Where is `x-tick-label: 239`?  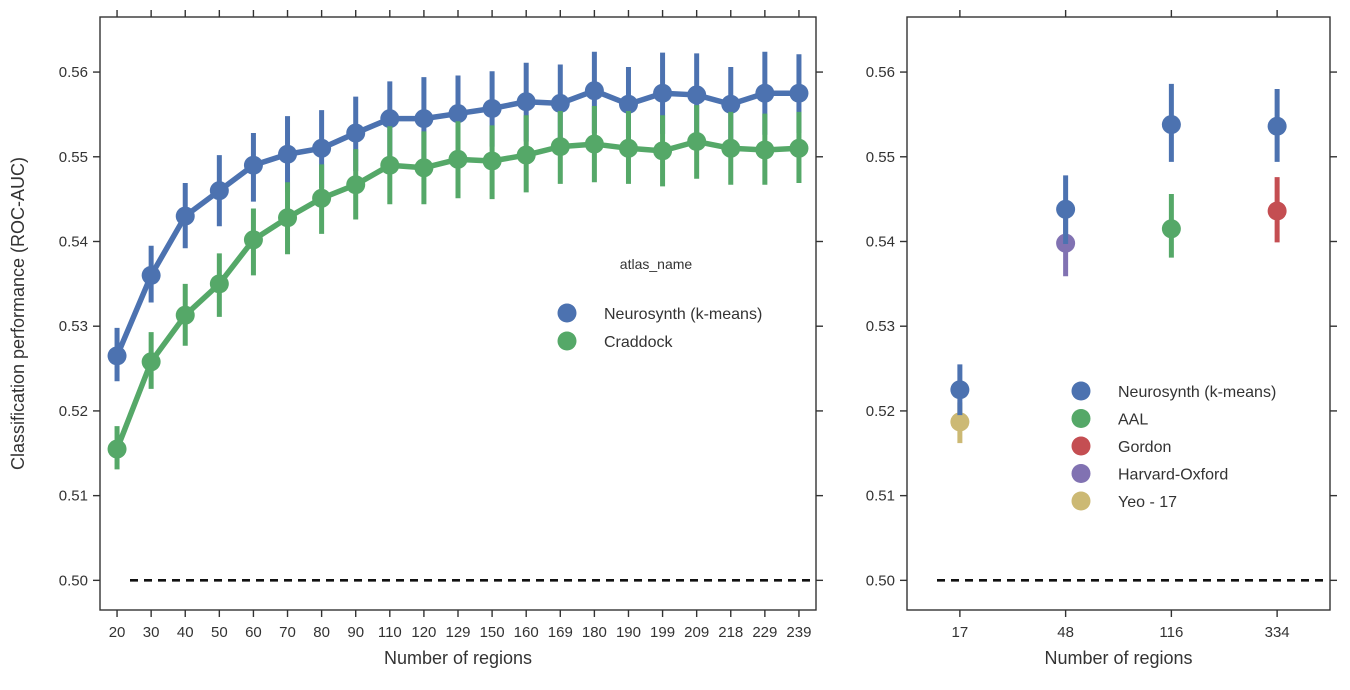
x-tick-label: 239 is located at coordinates (798, 632).